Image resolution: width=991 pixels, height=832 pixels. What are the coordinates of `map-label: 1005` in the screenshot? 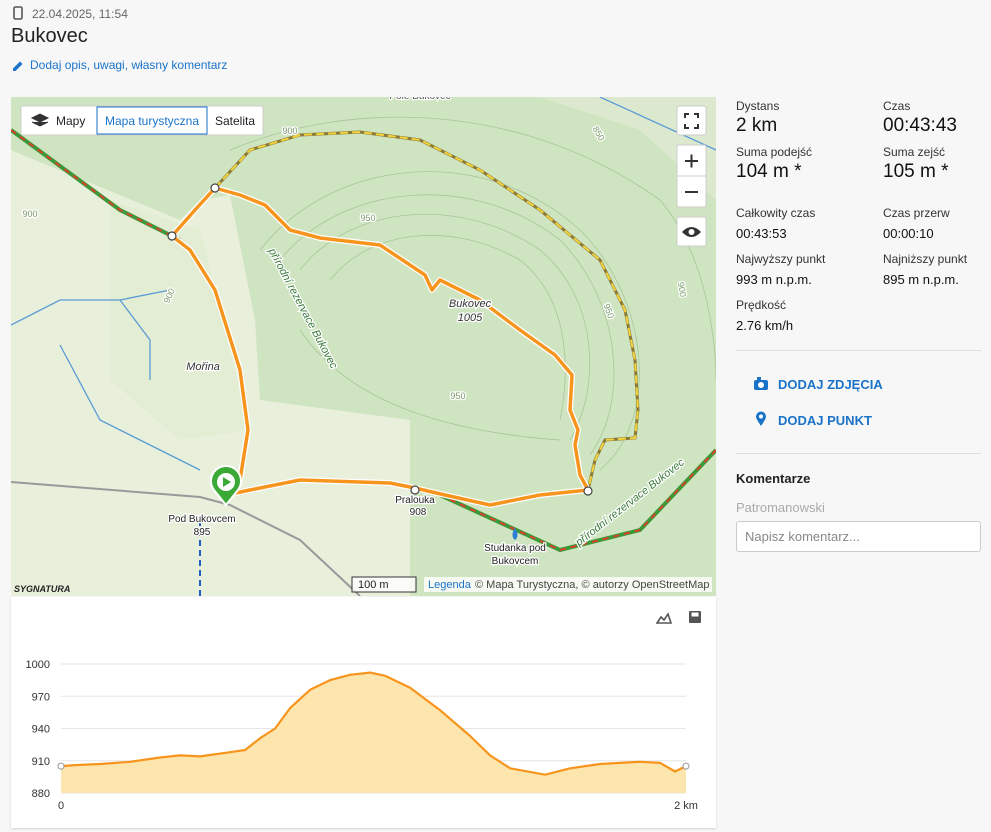 It's located at (470, 318).